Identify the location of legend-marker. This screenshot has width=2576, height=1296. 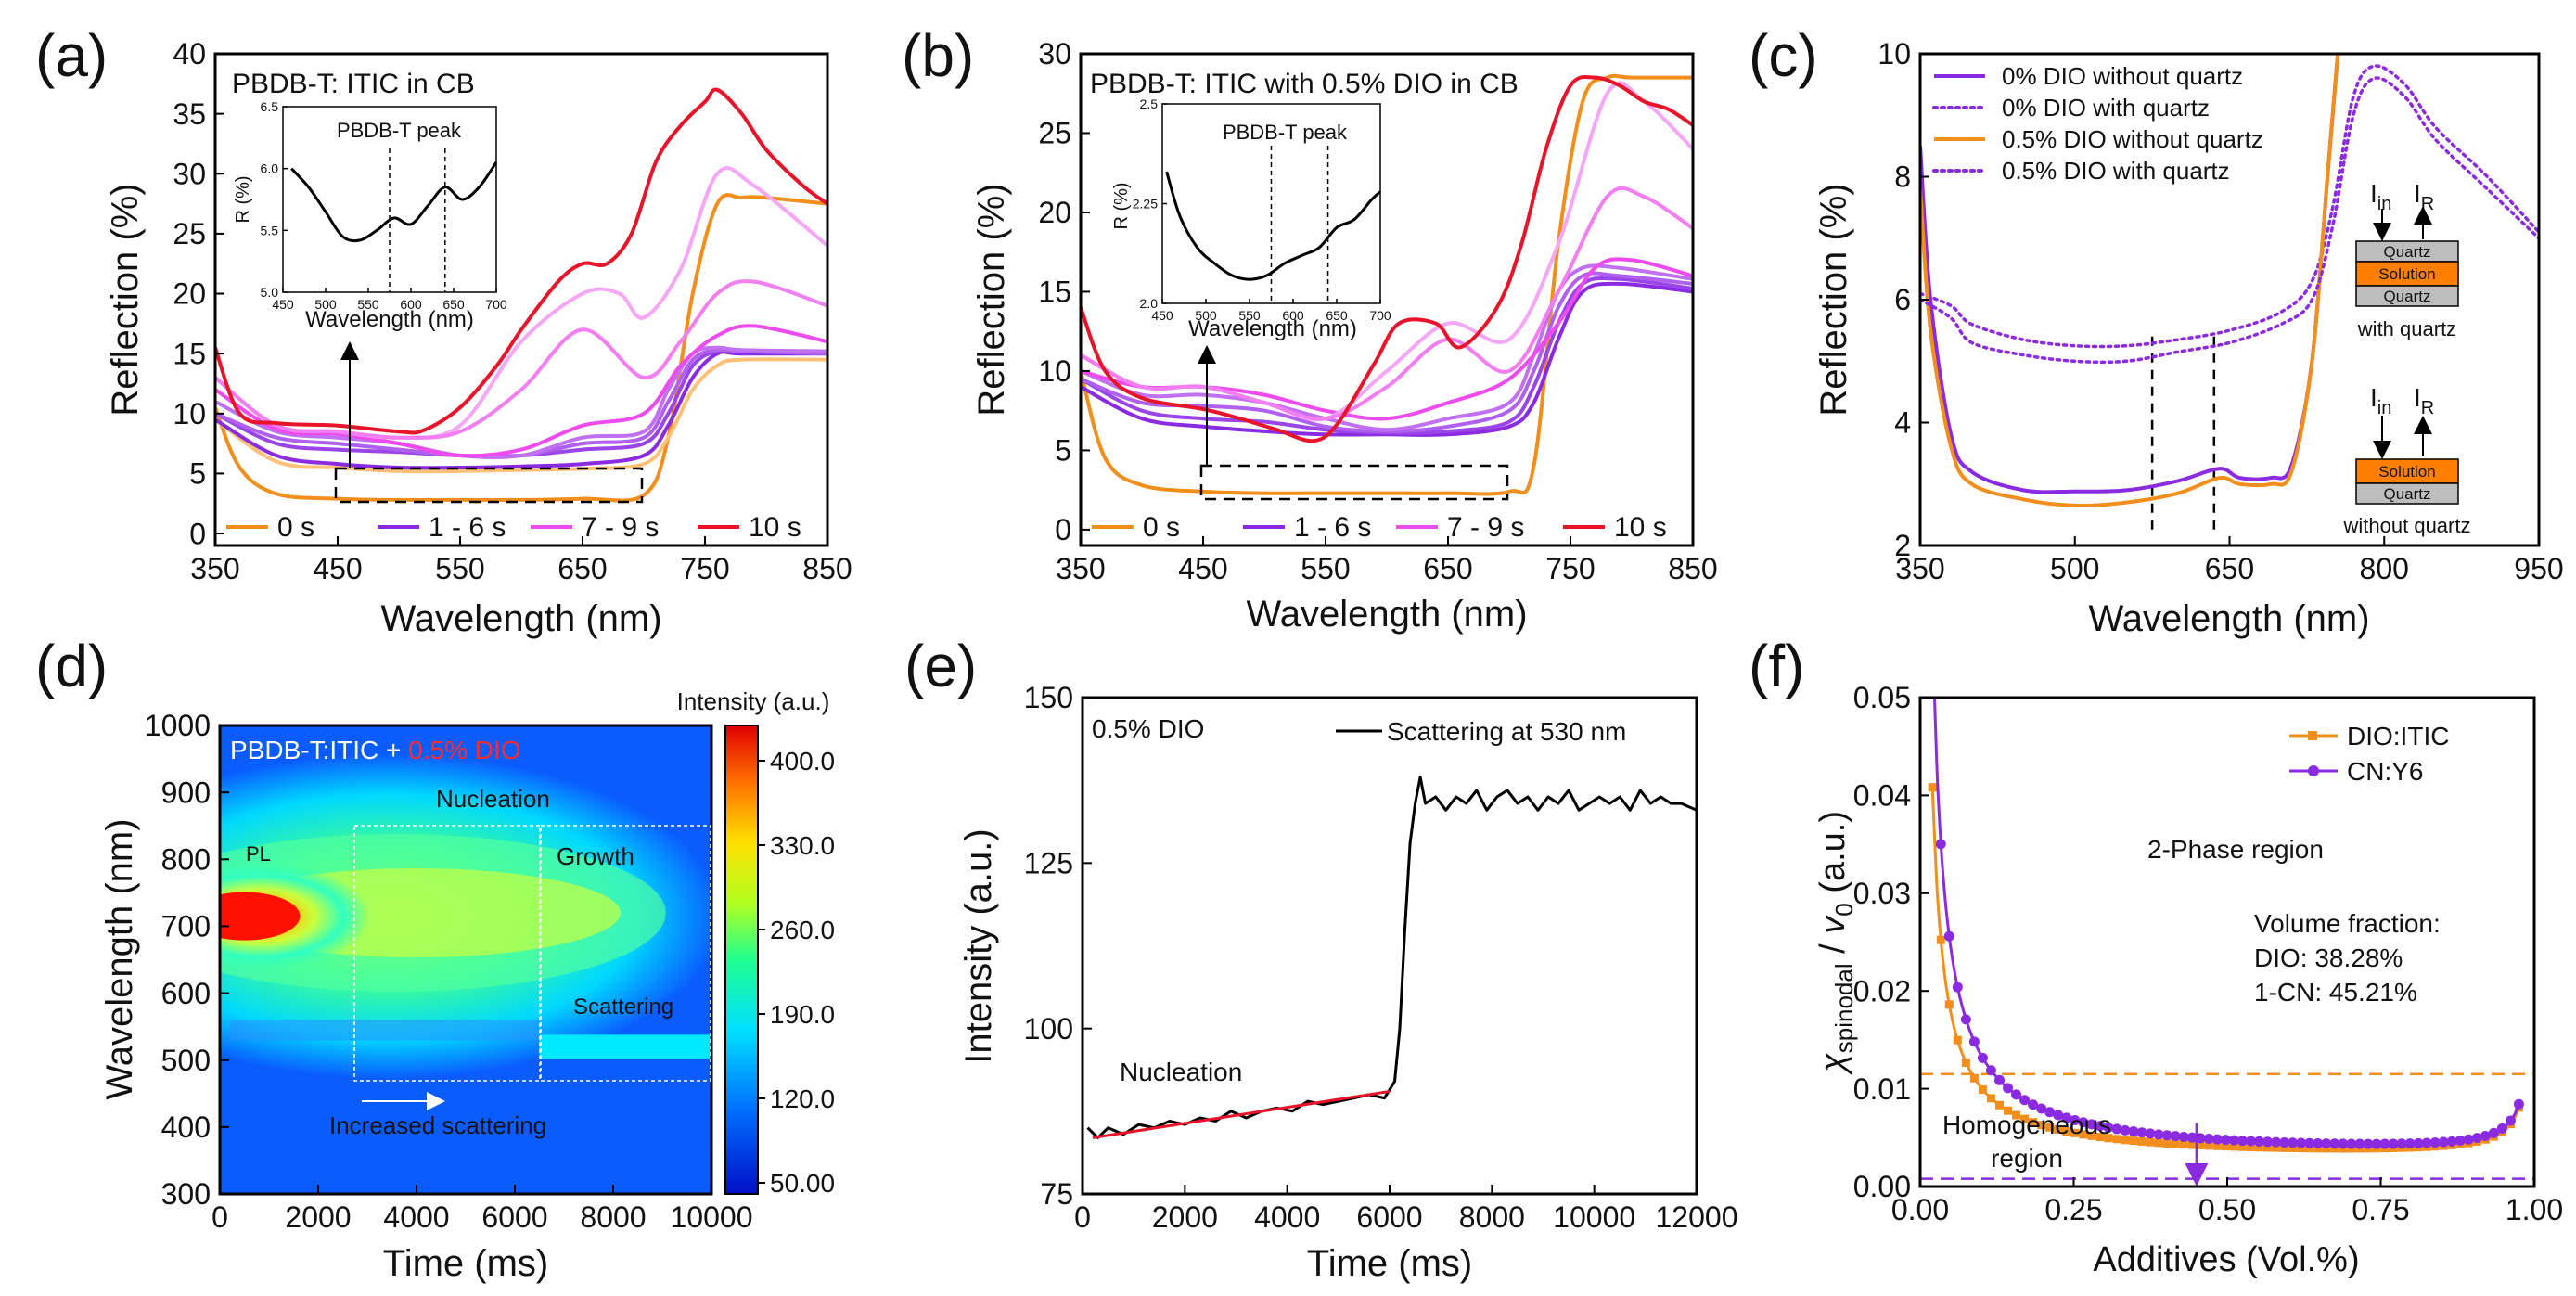
(2313, 771).